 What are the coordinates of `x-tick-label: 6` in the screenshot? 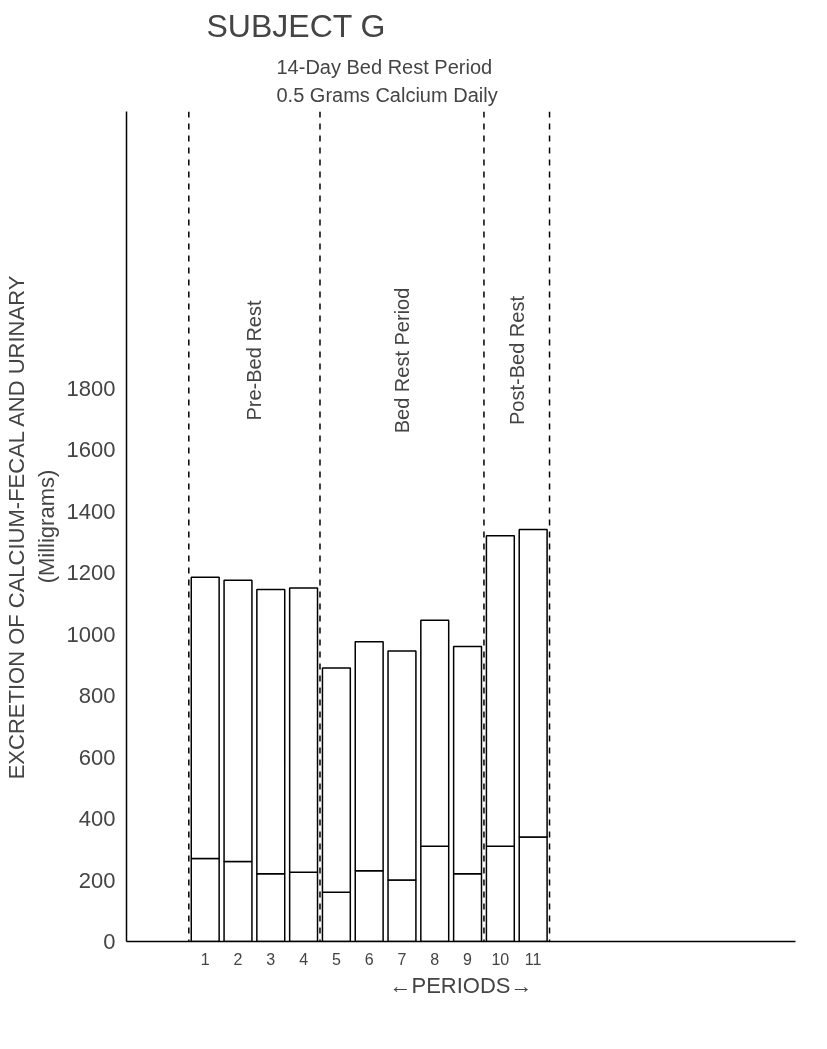 It's located at (369, 959).